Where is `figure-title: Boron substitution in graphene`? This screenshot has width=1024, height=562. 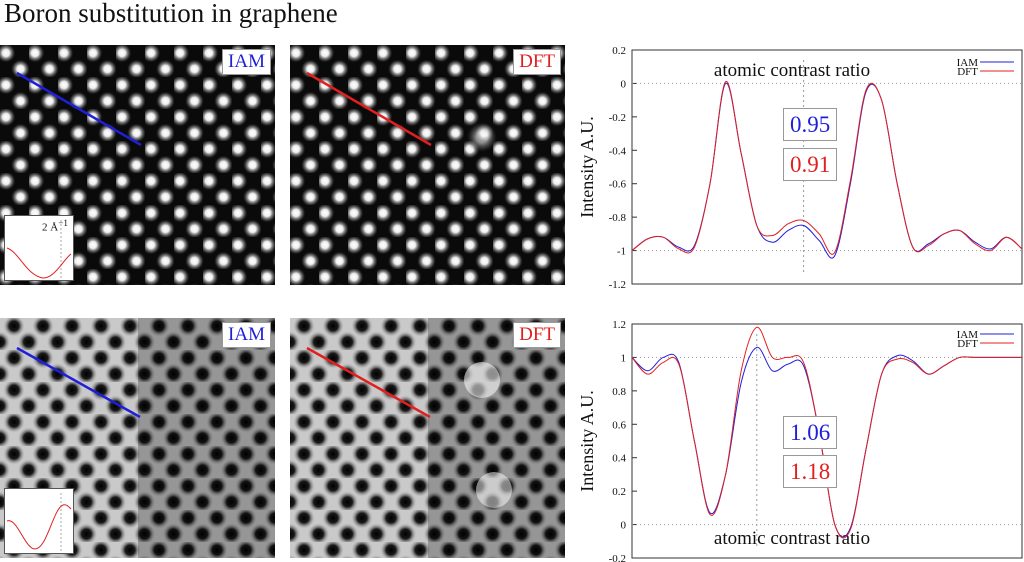
figure-title: Boron substitution in graphene is located at coordinates (171, 14).